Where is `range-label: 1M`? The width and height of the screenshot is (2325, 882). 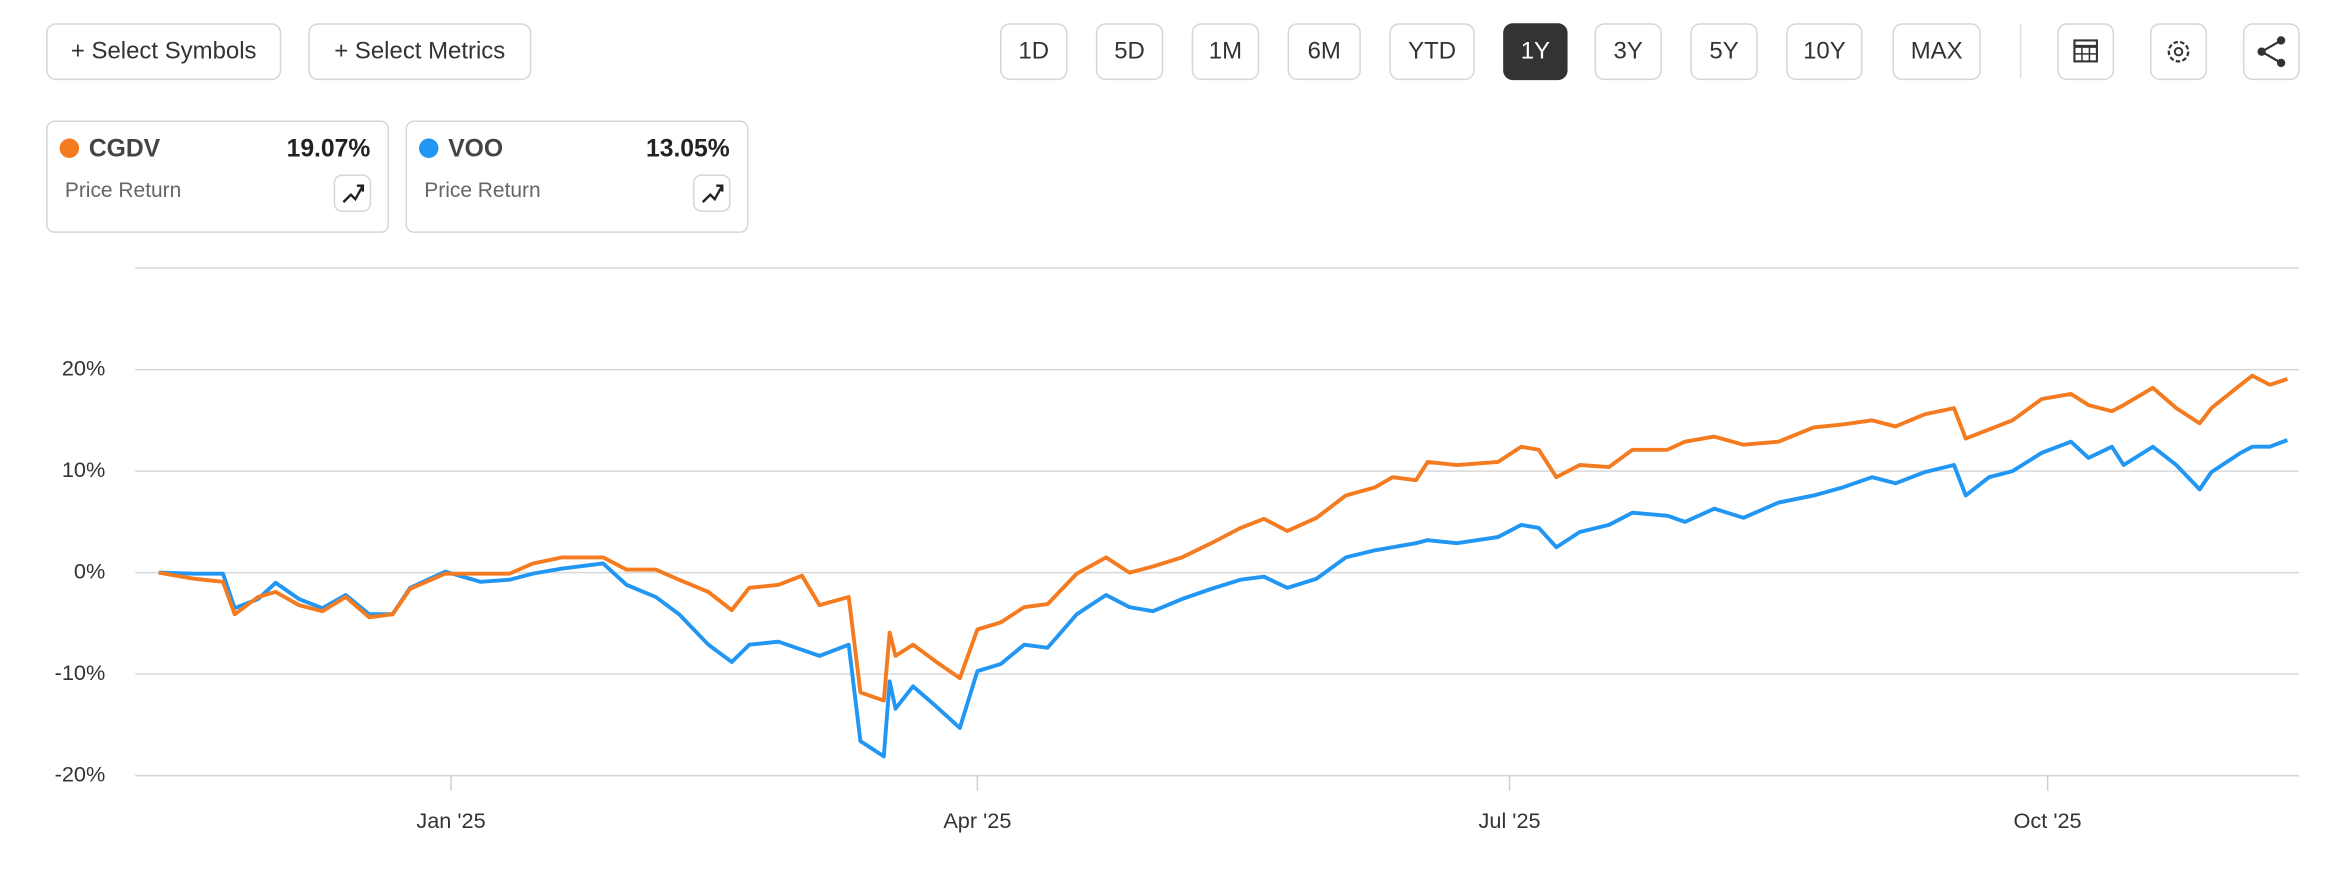
range-label: 1M is located at coordinates (1225, 51).